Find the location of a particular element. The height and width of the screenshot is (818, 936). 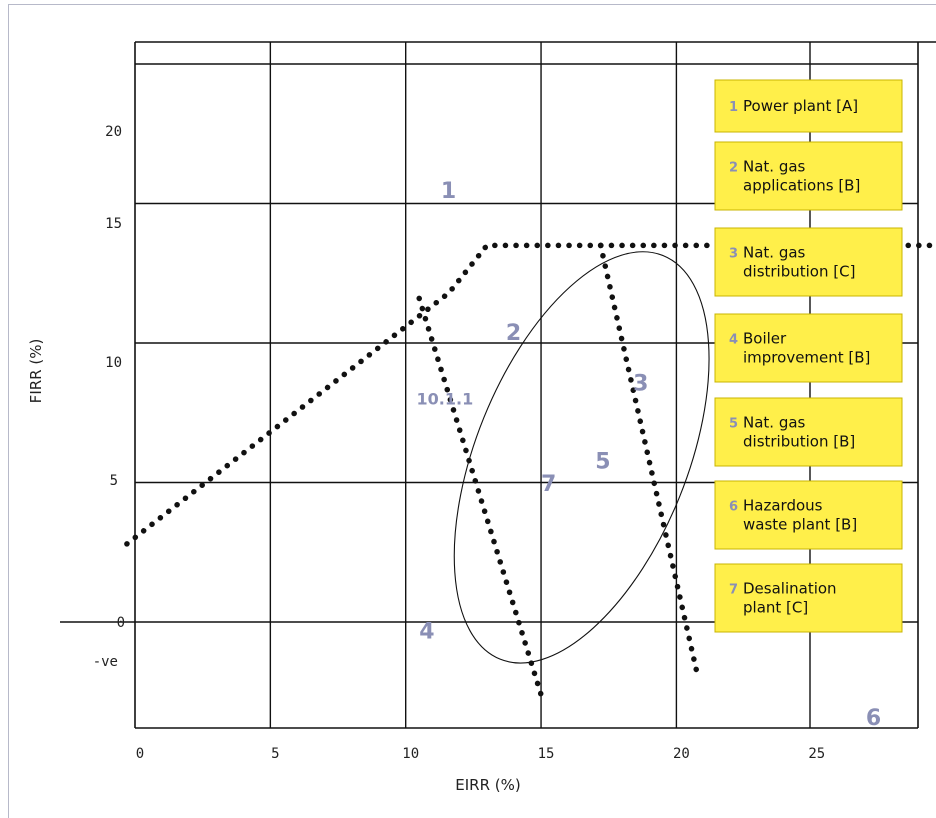

y-tick-label: 20 is located at coordinates (113, 132).